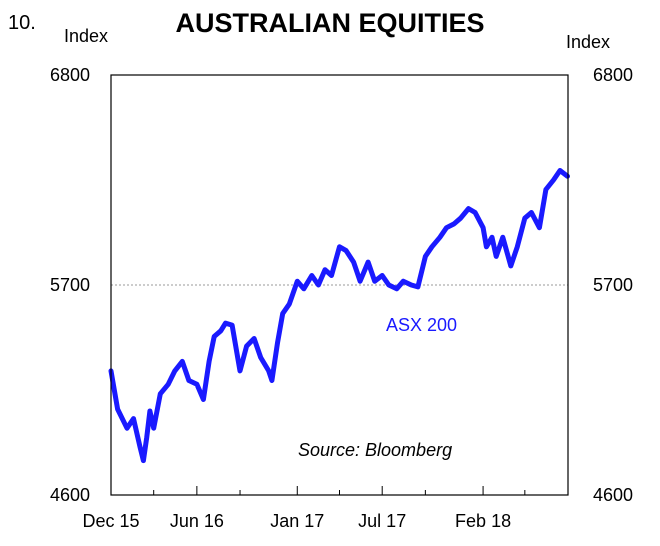 The image size is (660, 546). What do you see at coordinates (86, 36) in the screenshot?
I see `left-axis-unit: Index` at bounding box center [86, 36].